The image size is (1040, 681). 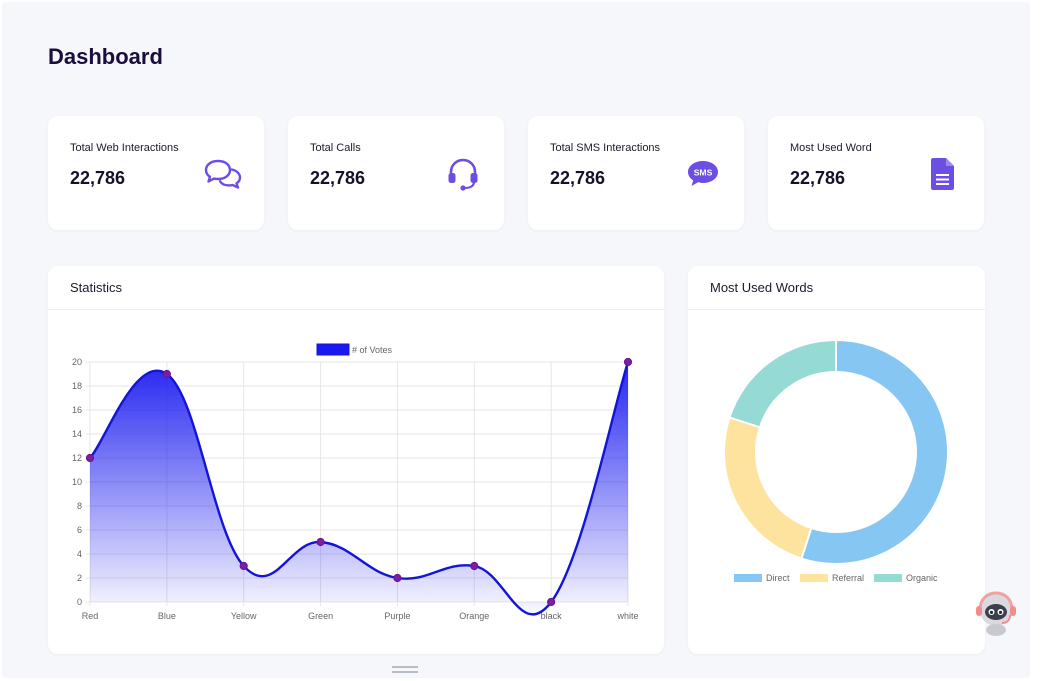 What do you see at coordinates (875, 451) in the screenshot?
I see `doughnut-slice-direct` at bounding box center [875, 451].